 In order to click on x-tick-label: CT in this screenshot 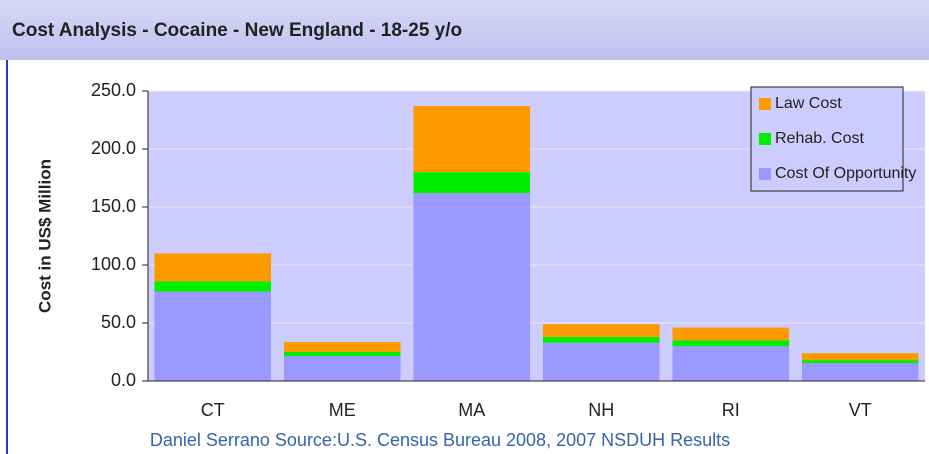, I will do `click(213, 410)`.